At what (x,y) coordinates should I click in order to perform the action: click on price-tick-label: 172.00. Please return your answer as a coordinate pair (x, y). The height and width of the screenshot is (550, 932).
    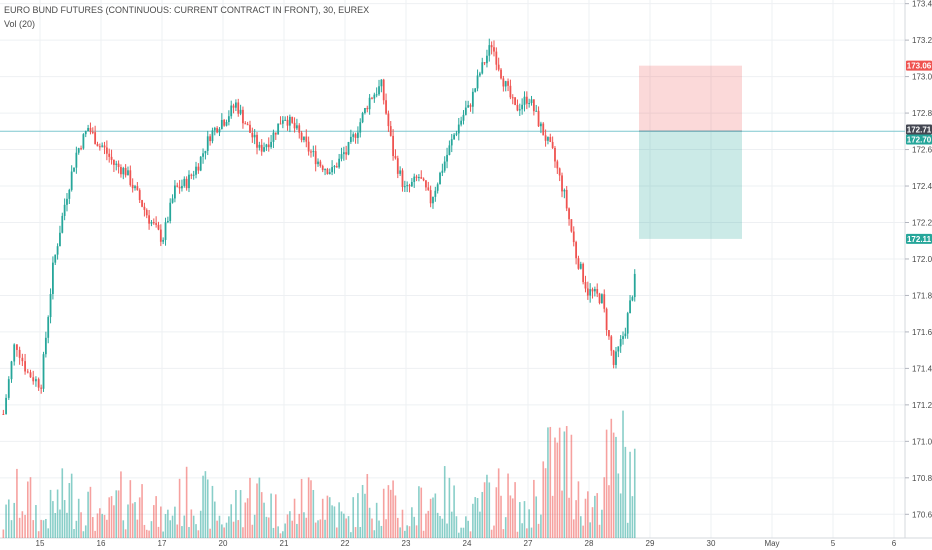
    Looking at the image, I should click on (922, 259).